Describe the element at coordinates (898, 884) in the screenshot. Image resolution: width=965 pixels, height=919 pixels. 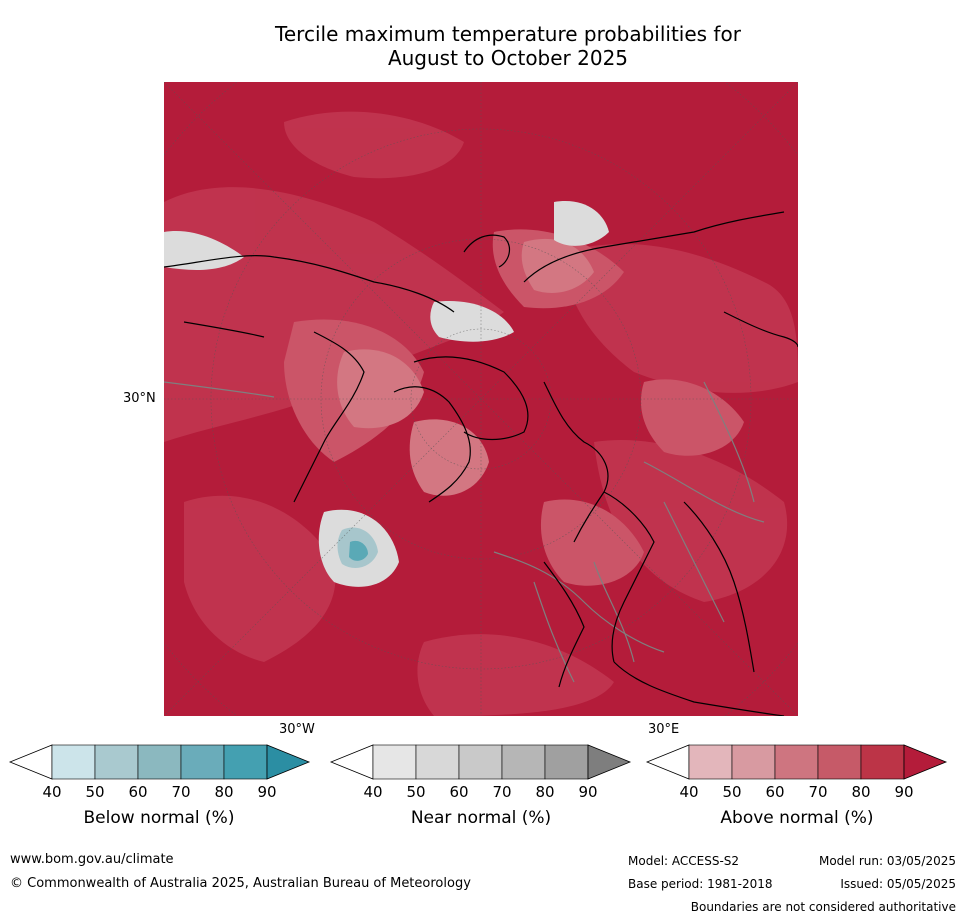
I see `issued-text: Issued: 05/05/2025` at that location.